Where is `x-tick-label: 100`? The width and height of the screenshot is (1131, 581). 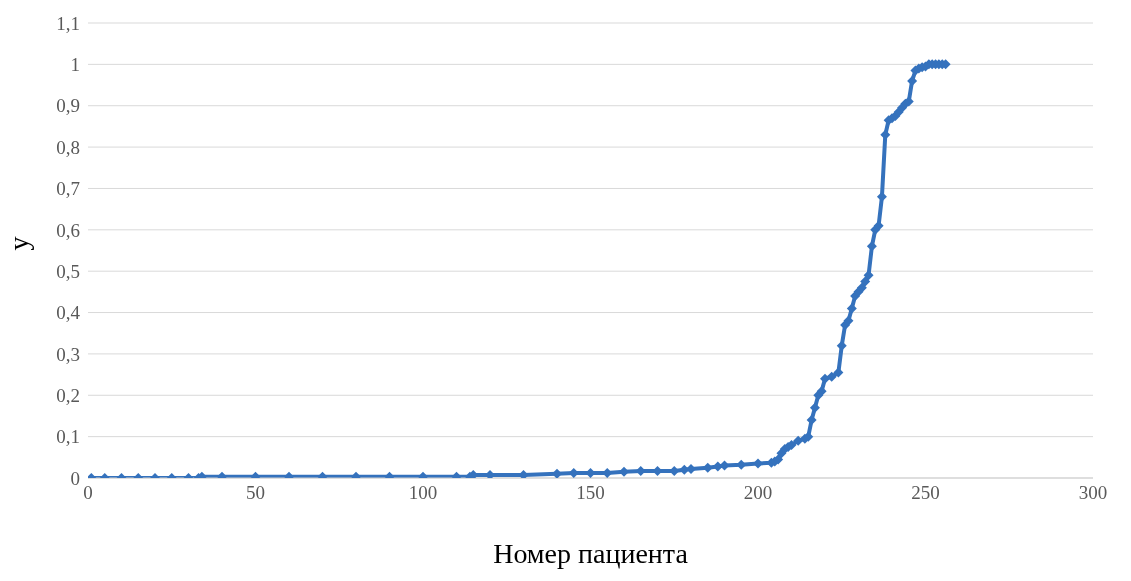 x-tick-label: 100 is located at coordinates (423, 493).